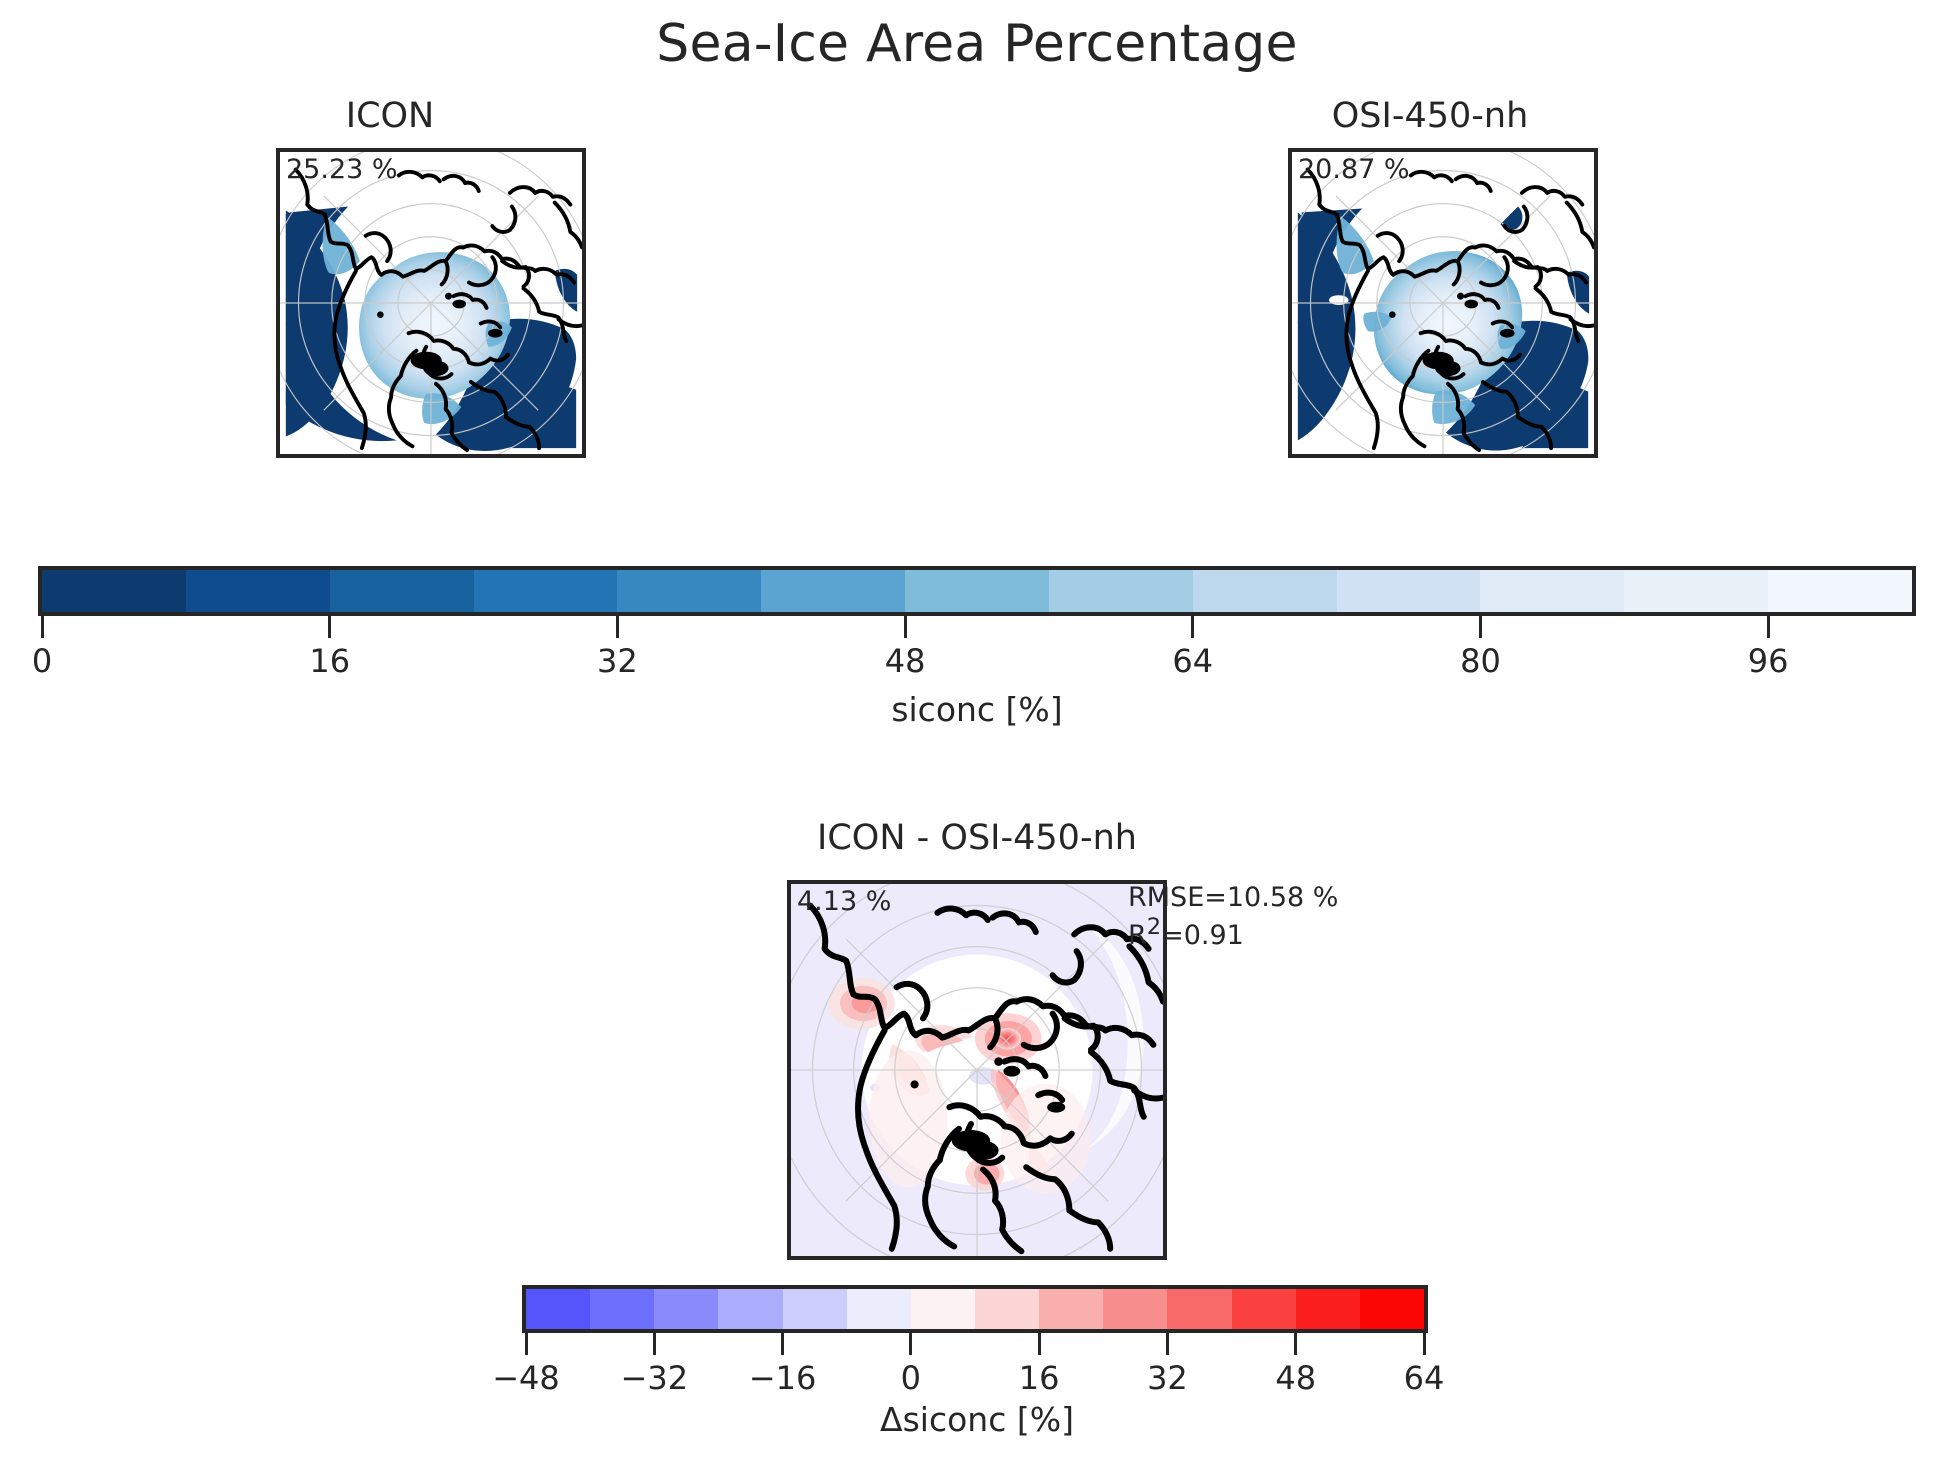  Describe the element at coordinates (1233, 897) in the screenshot. I see `rmse-label: RMSE=10.58 %` at that location.